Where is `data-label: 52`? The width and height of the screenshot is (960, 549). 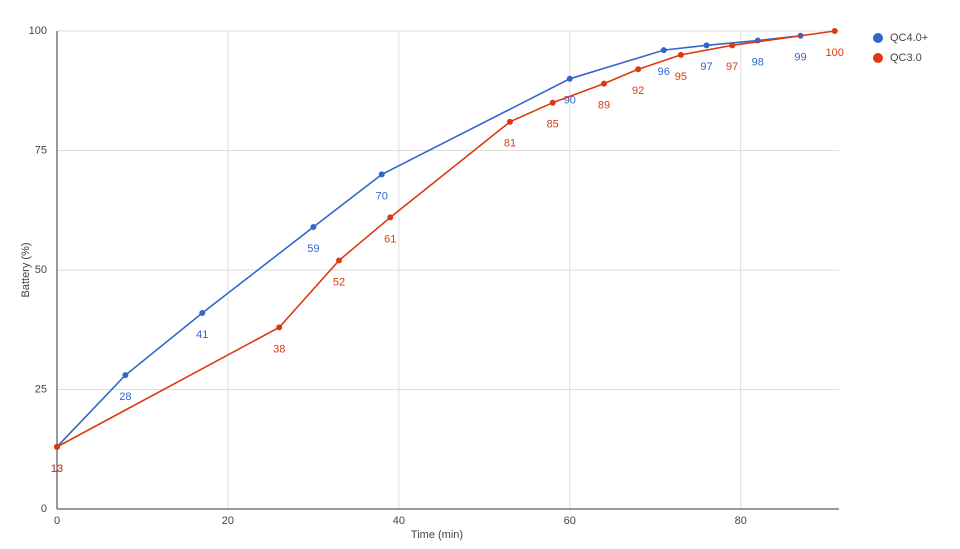
data-label: 52 is located at coordinates (339, 282).